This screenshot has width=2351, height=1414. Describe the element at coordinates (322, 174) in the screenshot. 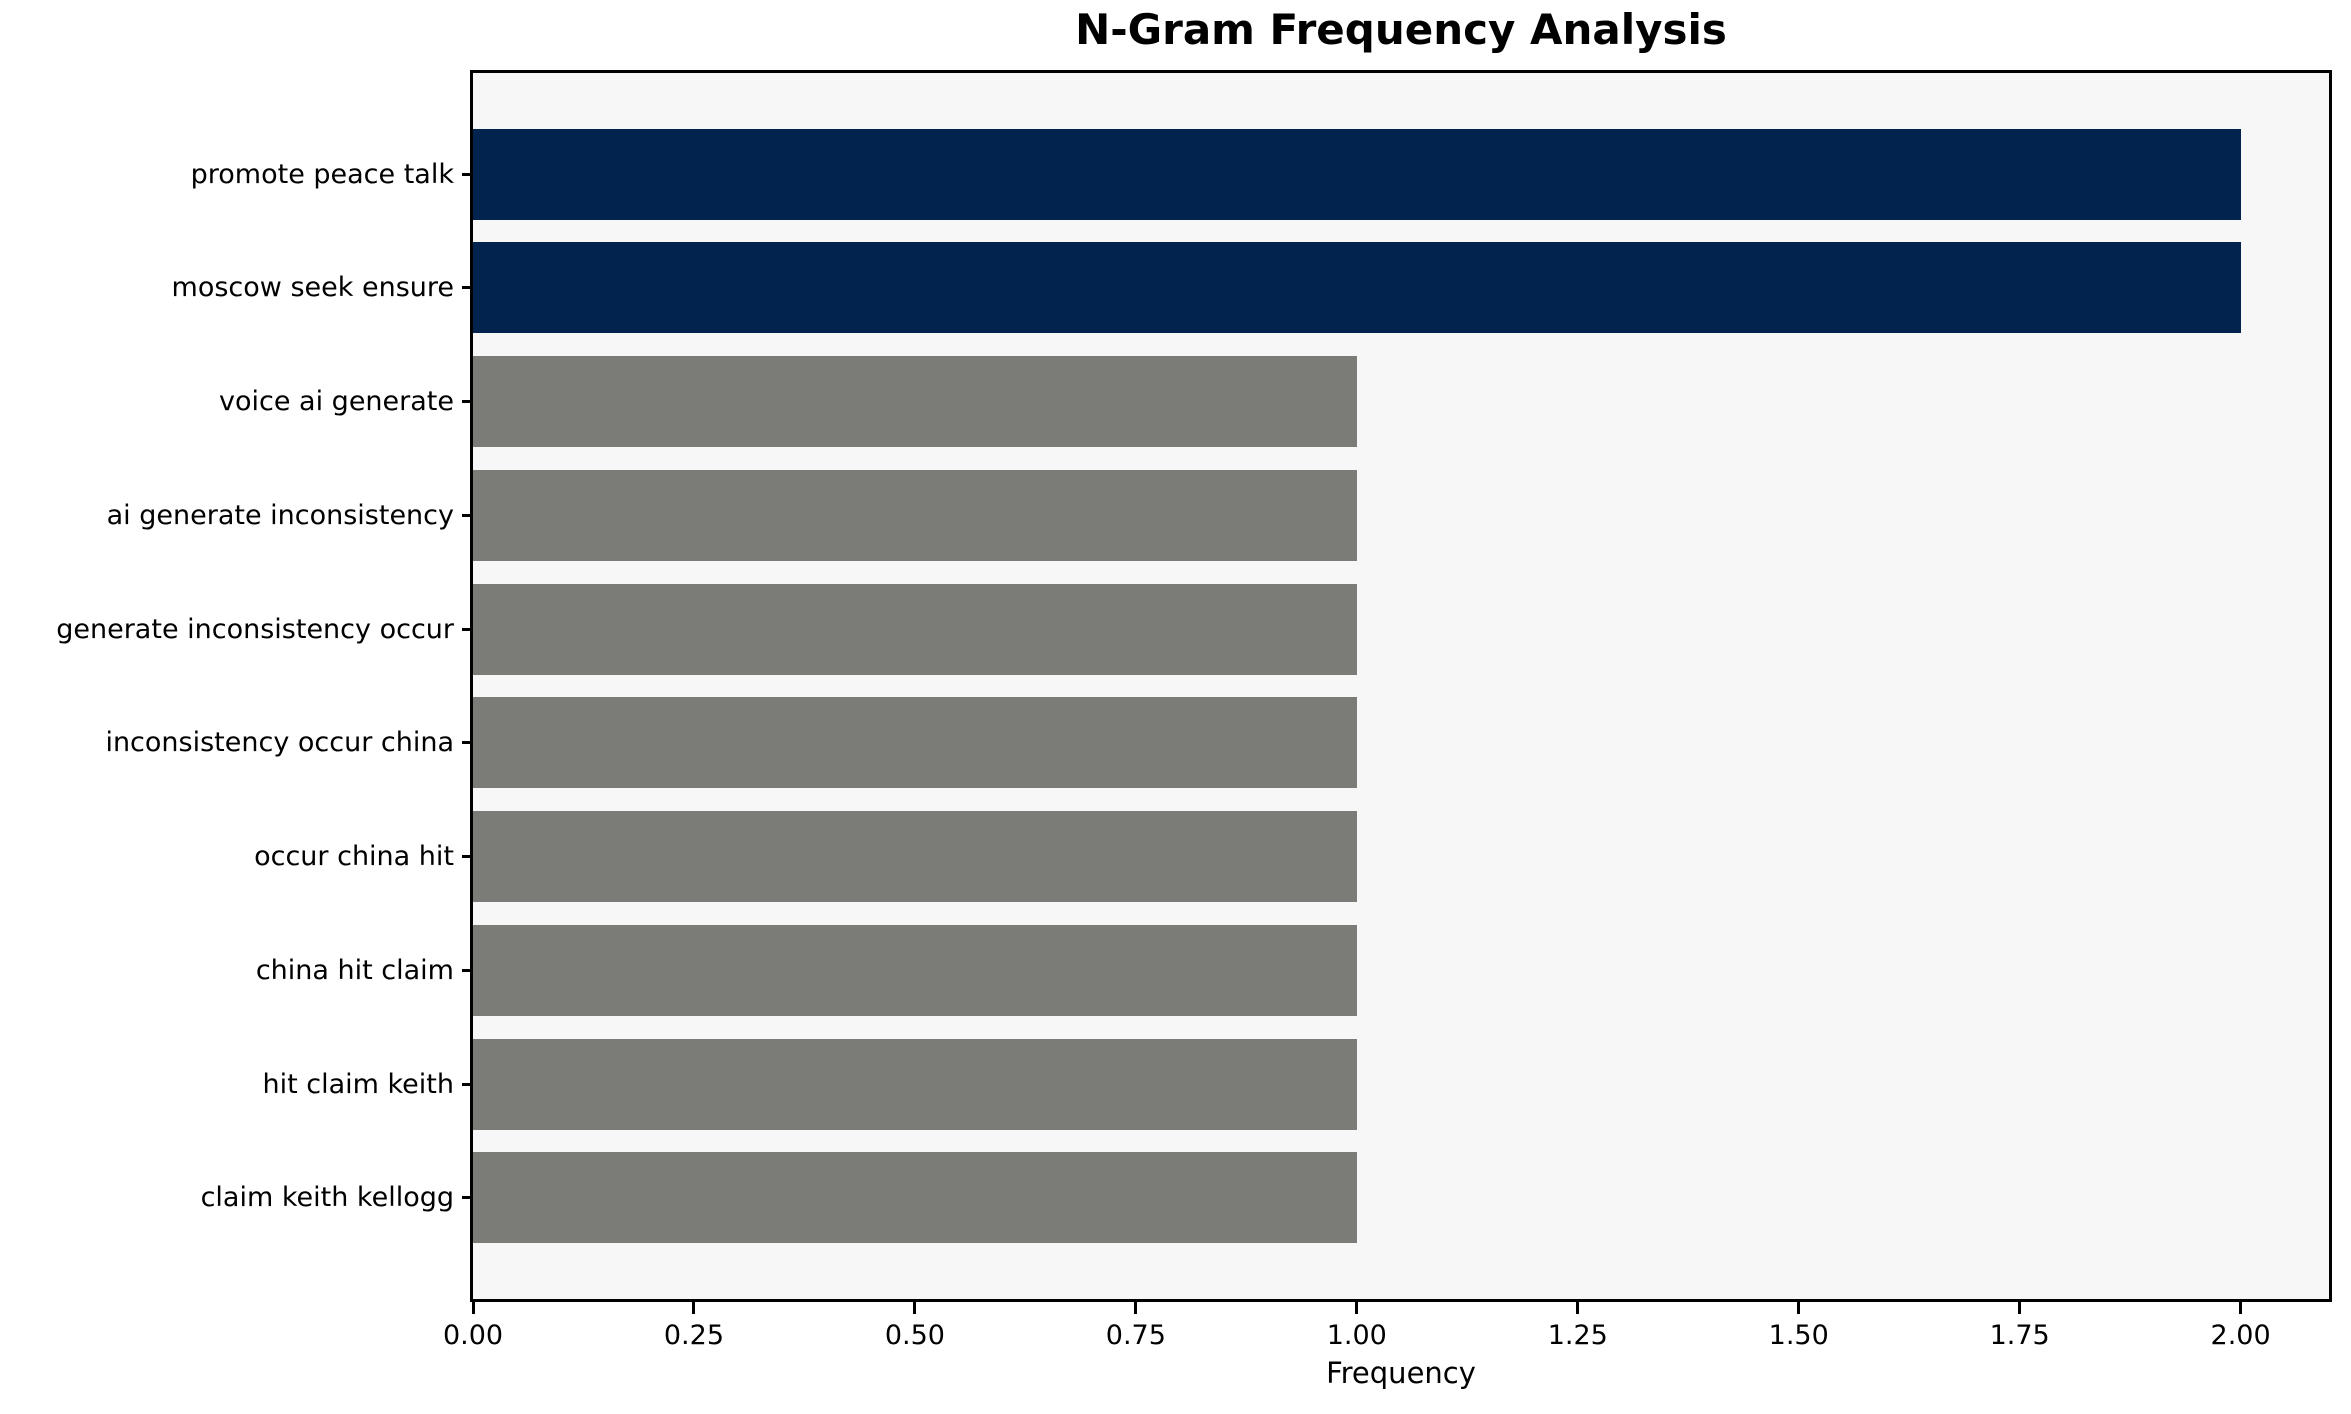

I see `y-tick-label: promote peace talk` at that location.